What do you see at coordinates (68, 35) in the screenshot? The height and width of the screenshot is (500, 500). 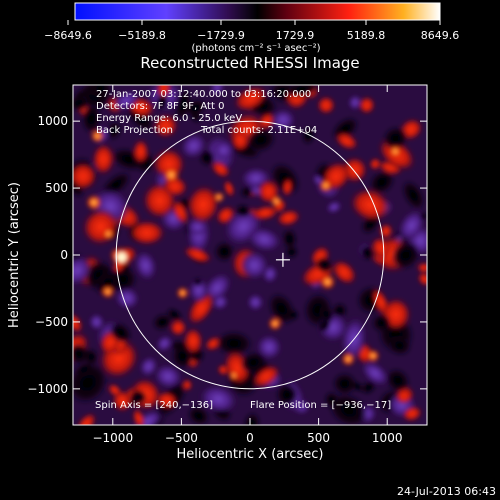 I see `colorbar-tick-label: −8649.6` at bounding box center [68, 35].